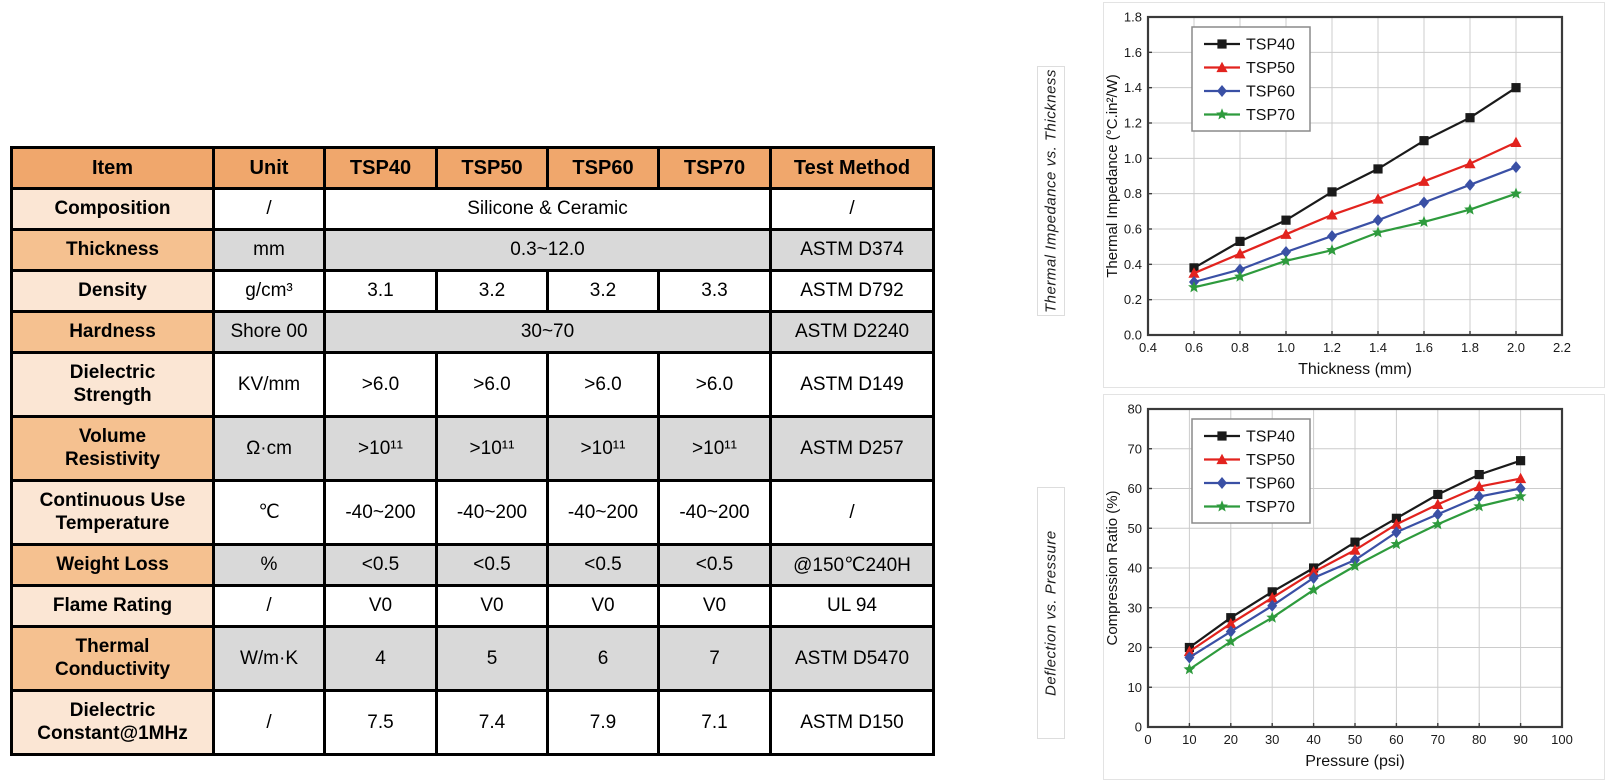 This screenshot has height=782, width=1611. I want to click on y-axis-title: Compression Ratio (%), so click(1112, 567).